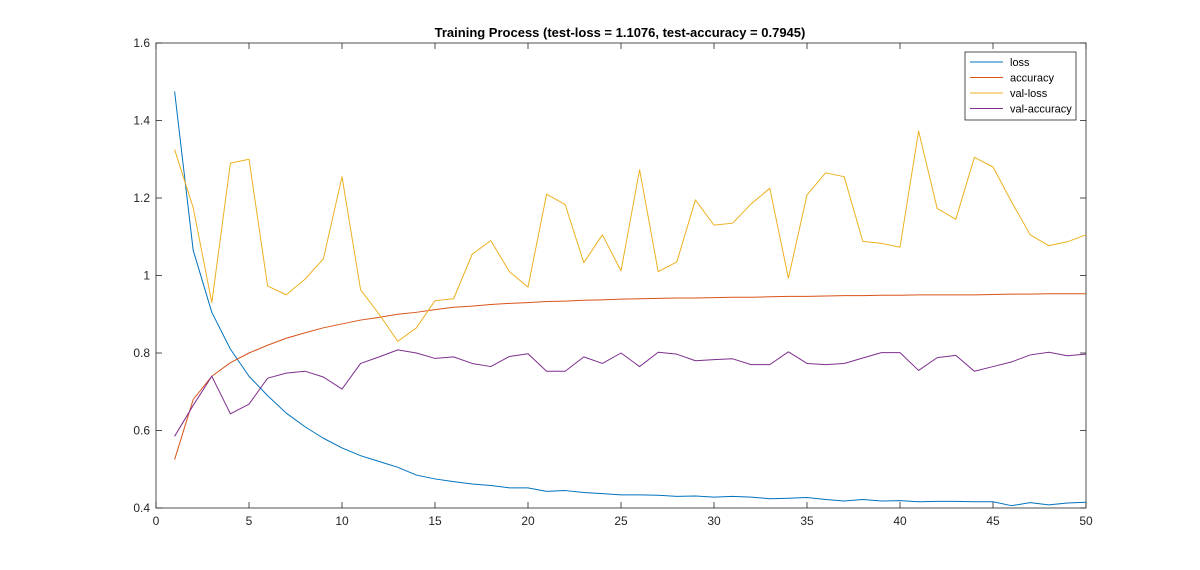 The image size is (1200, 570). Describe the element at coordinates (900, 521) in the screenshot. I see `x-tick-label: 40` at that location.